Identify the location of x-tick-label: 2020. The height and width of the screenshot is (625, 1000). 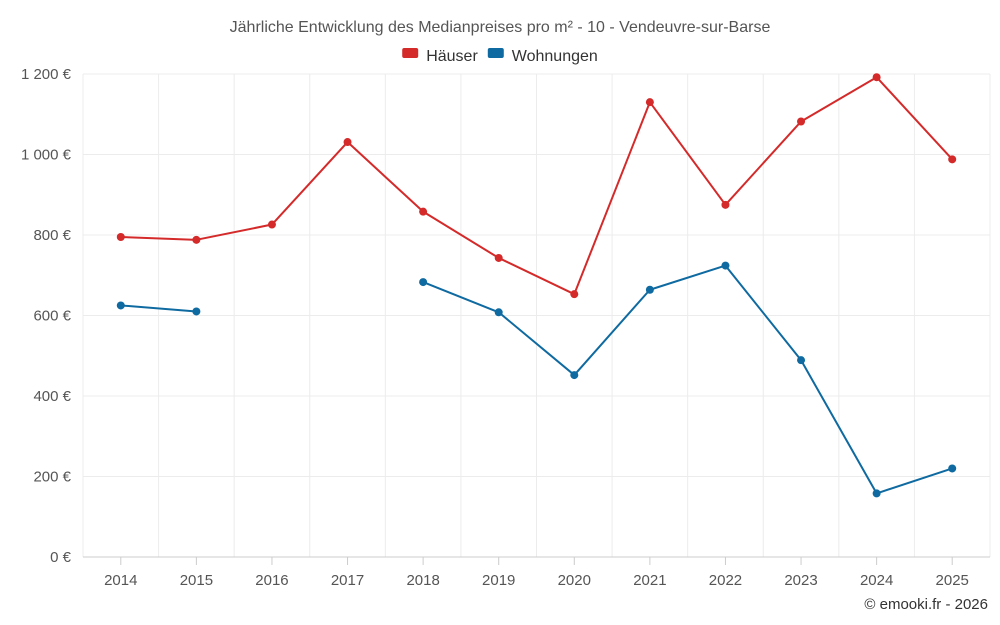
(574, 580).